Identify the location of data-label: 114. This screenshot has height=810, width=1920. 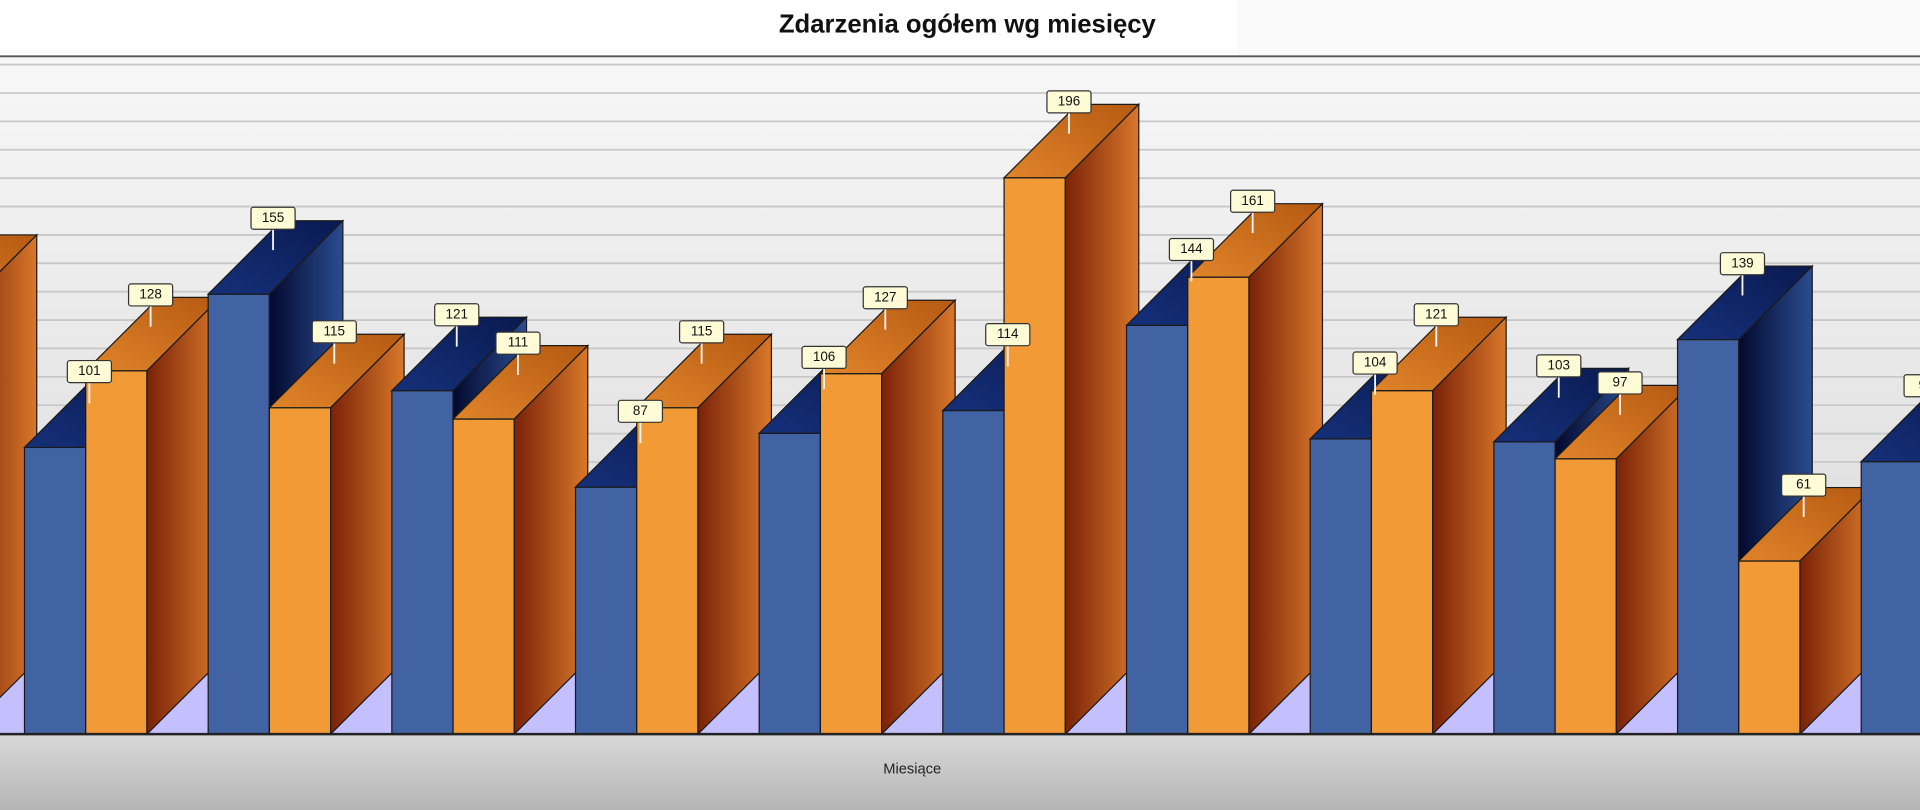
(1008, 333).